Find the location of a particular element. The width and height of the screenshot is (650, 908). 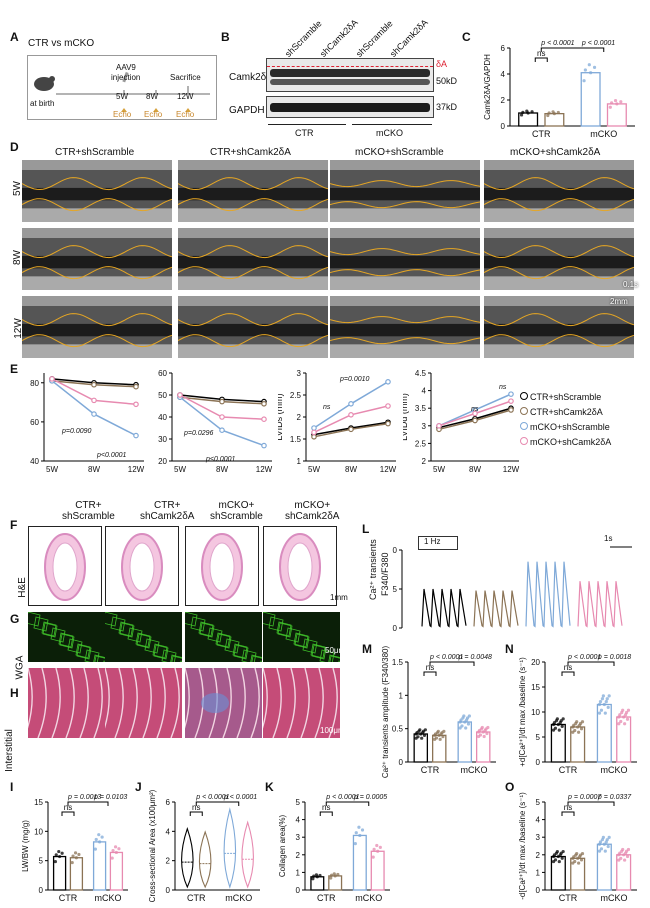

p-value: p < 0.0001 is located at coordinates (557, 43).